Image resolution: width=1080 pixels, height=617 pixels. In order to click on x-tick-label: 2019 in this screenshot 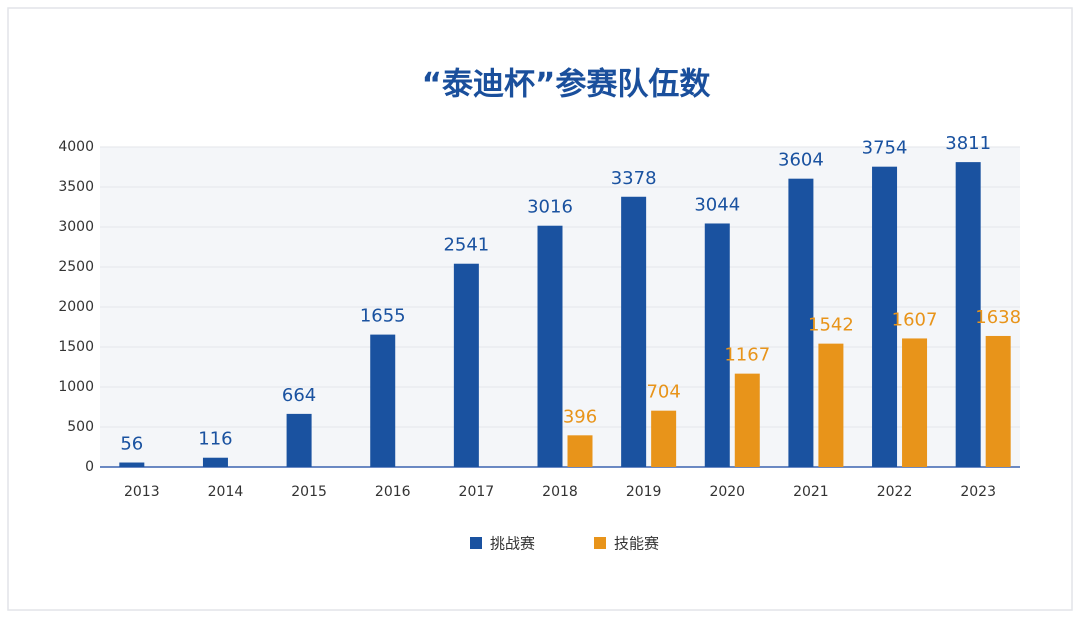, I will do `click(644, 492)`.